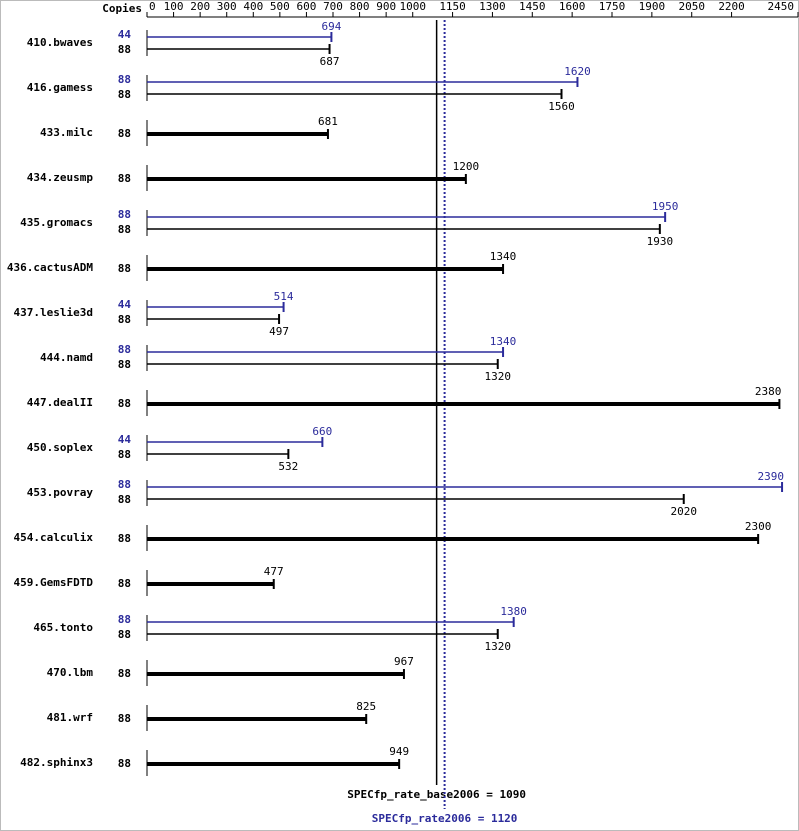  I want to click on x-tick-label: 2450, so click(781, 6).